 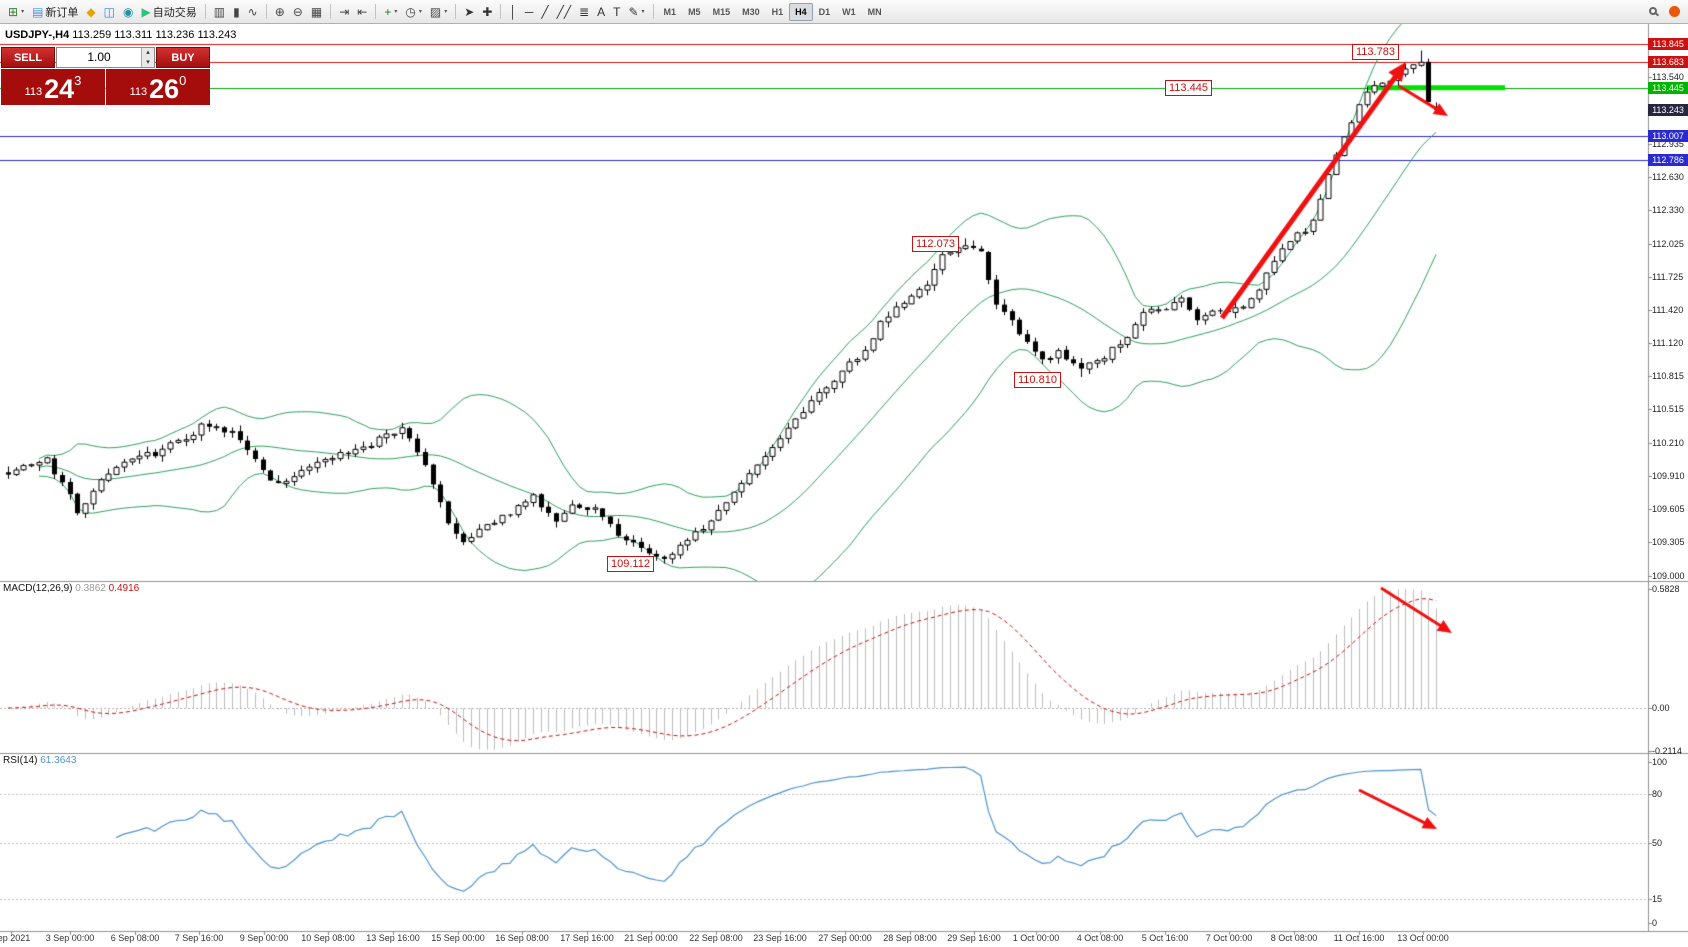 I want to click on crosshair-button: ✚, so click(x=487, y=12).